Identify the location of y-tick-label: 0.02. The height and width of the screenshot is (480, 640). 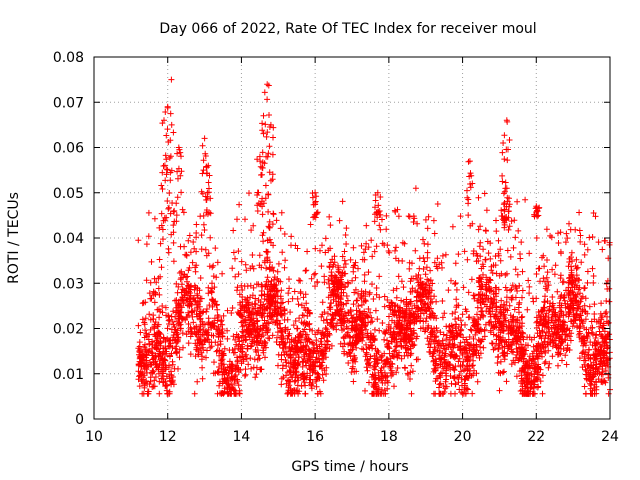
(68, 330).